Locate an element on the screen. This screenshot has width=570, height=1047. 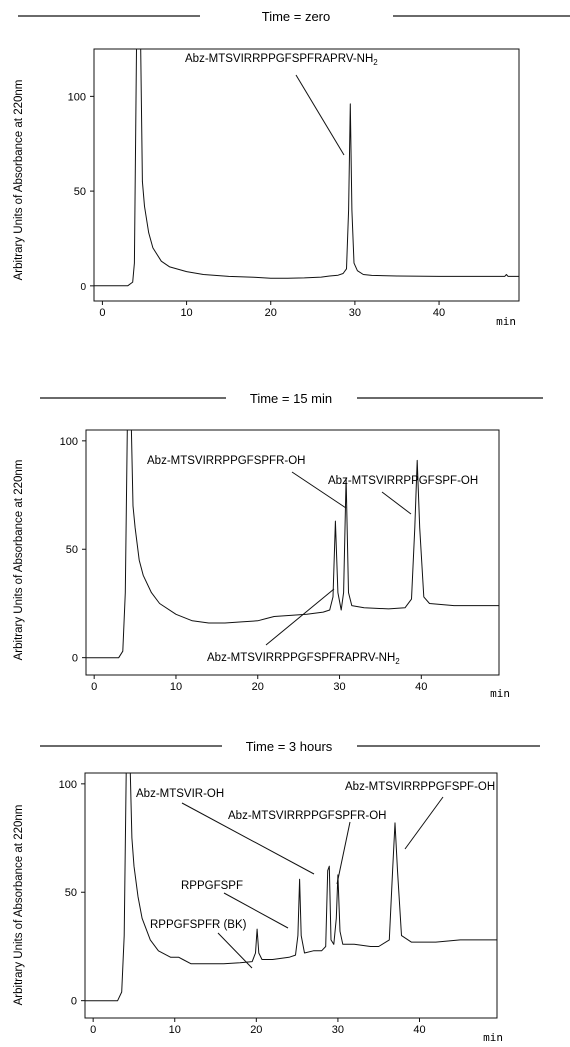
peak-annotation: RPPGFSPFR (BK) is located at coordinates (201, 944).